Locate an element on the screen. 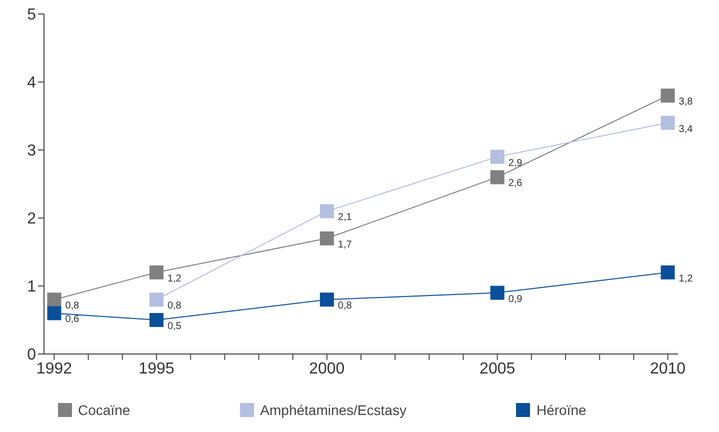 This screenshot has width=719, height=432. data-label: 0,9 is located at coordinates (515, 299).